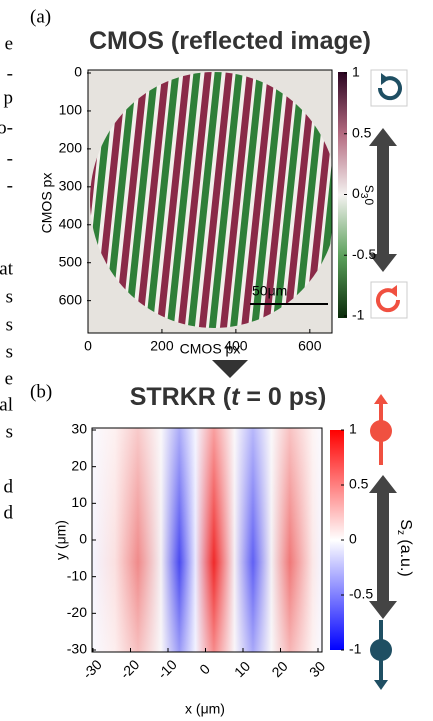  Describe the element at coordinates (205, 709) in the screenshot. I see `x-axis-label: x (μm)` at that location.